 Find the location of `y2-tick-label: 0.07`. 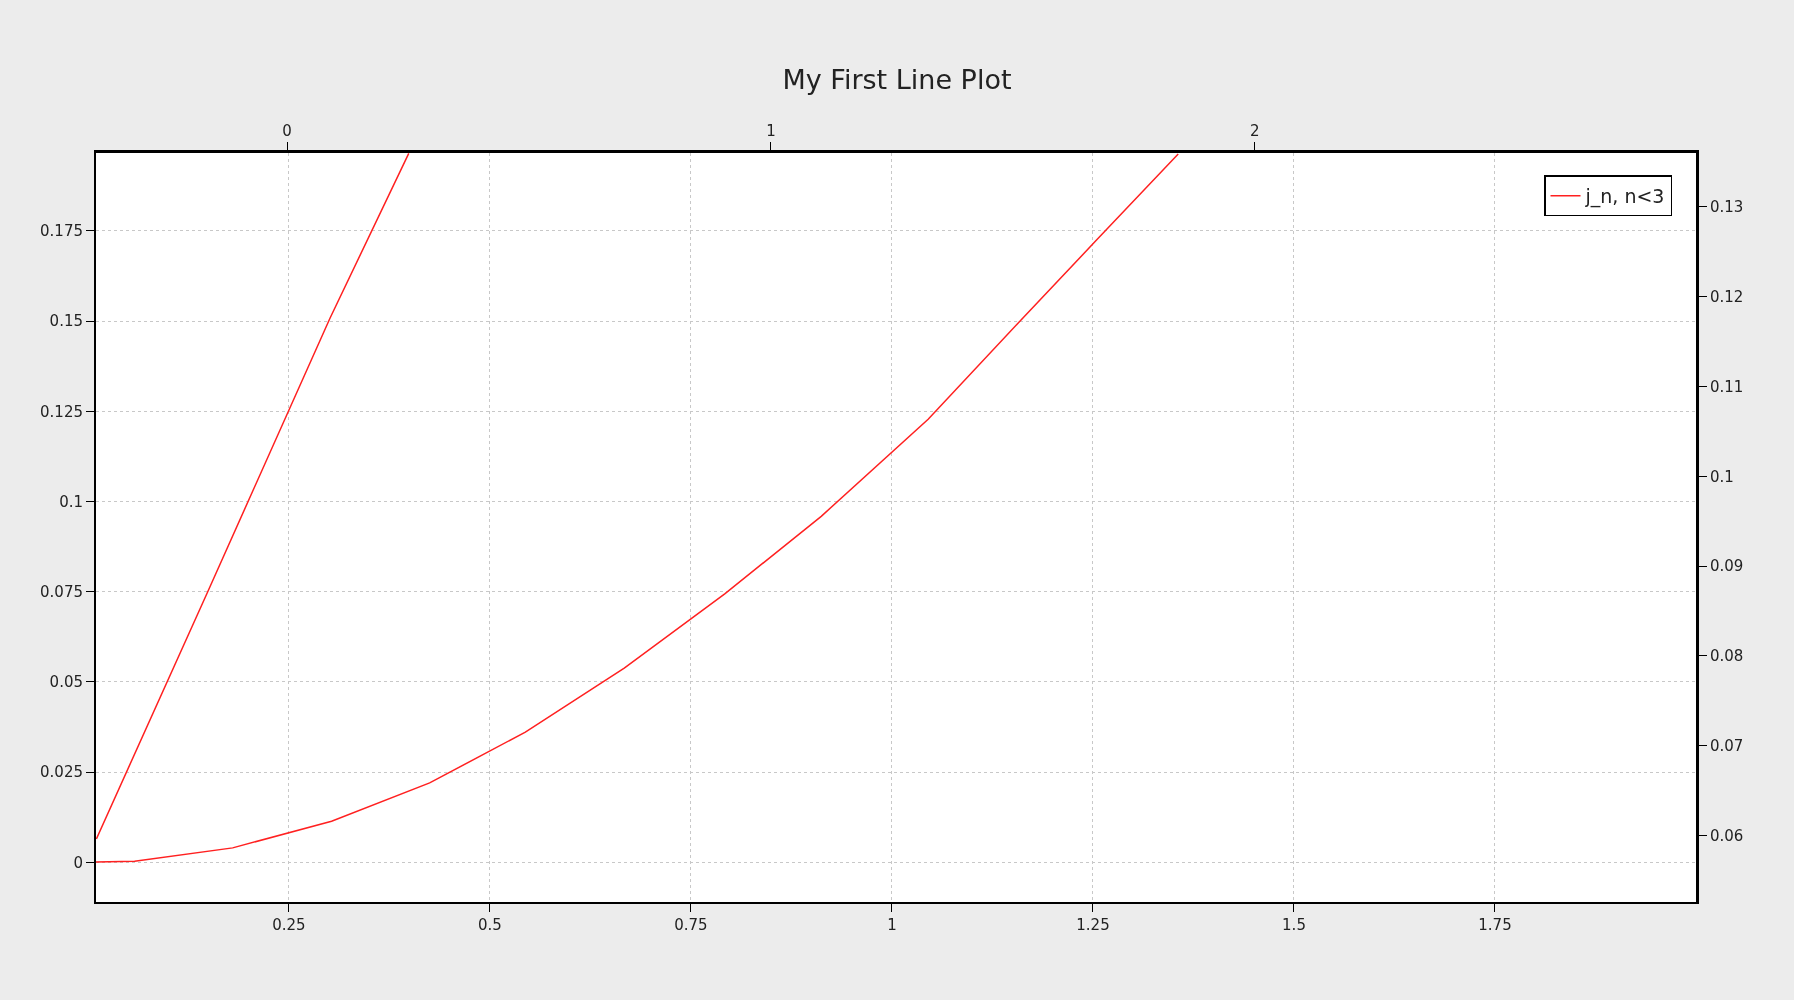

y2-tick-label: 0.07 is located at coordinates (1727, 745).